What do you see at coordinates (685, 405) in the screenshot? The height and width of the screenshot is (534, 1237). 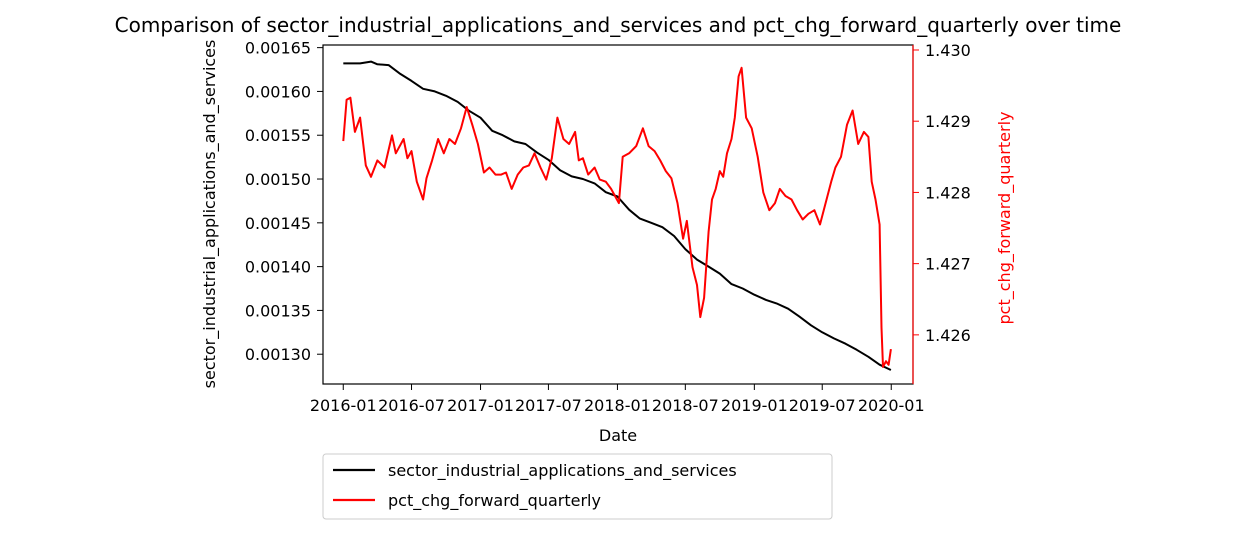 I see `x-tick-label: 2018-07` at bounding box center [685, 405].